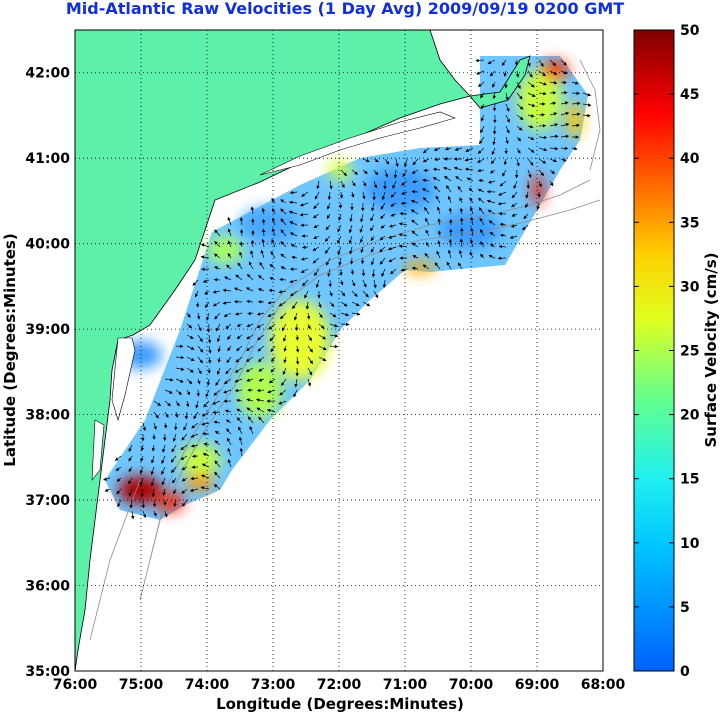  Describe the element at coordinates (47, 245) in the screenshot. I see `y-tick-label: 40:00` at that location.